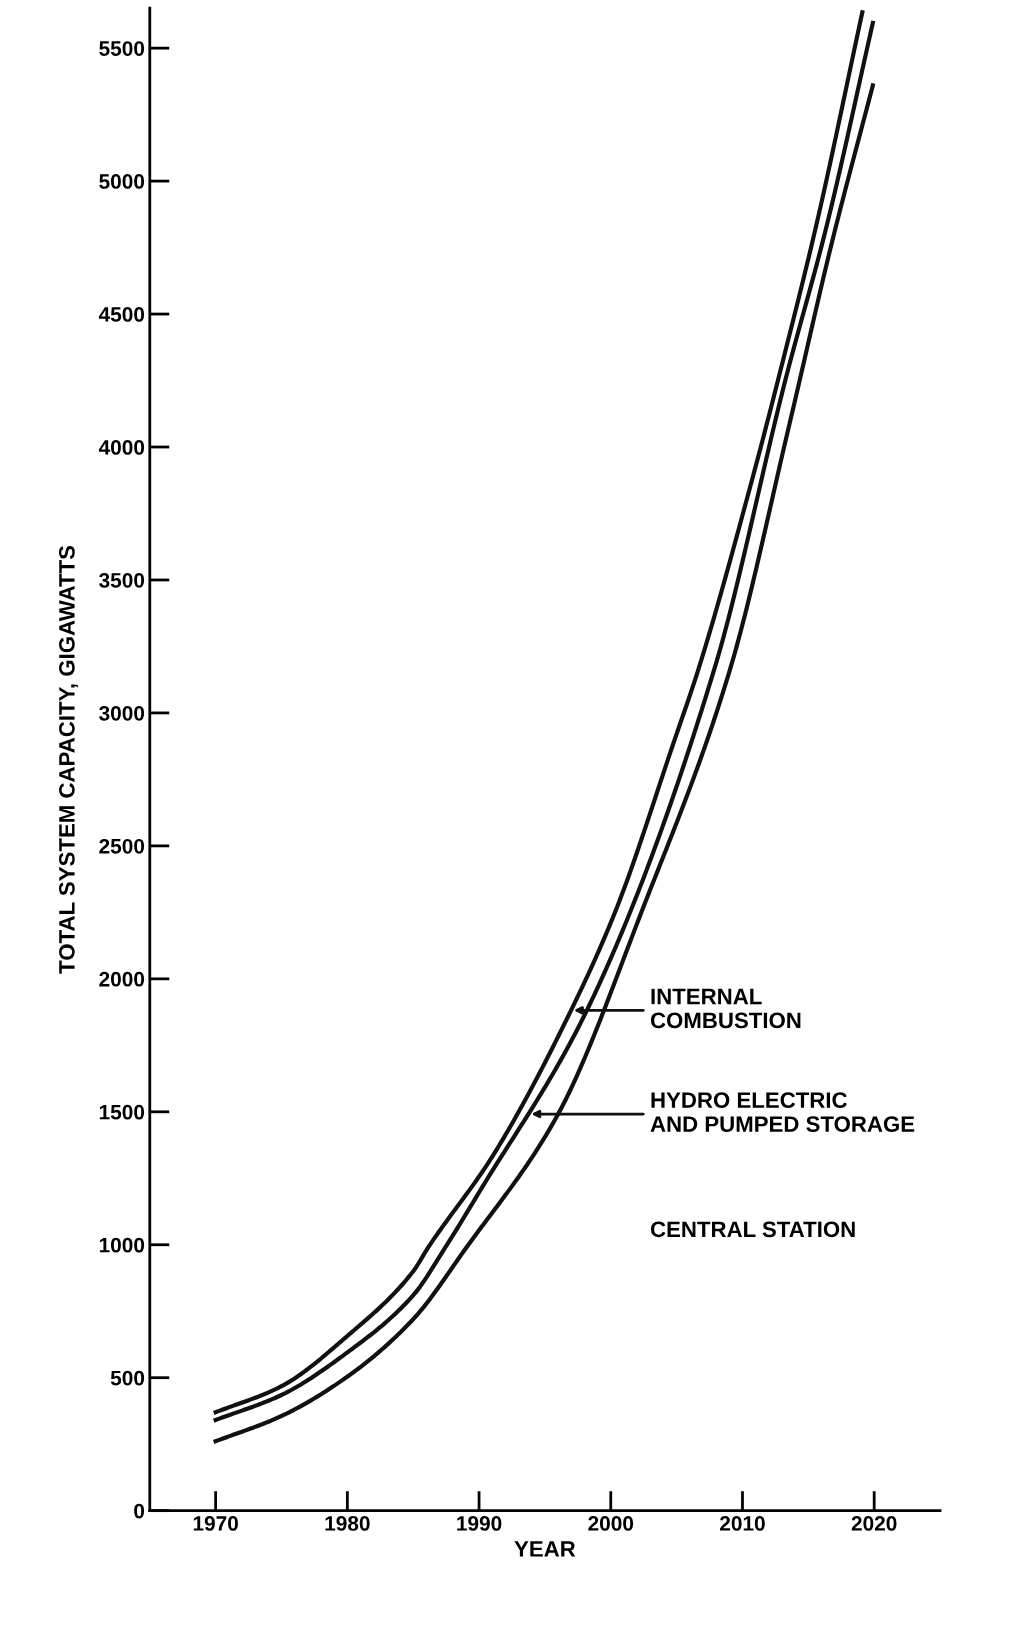  I want to click on y-tick-label: 3500, so click(122, 580).